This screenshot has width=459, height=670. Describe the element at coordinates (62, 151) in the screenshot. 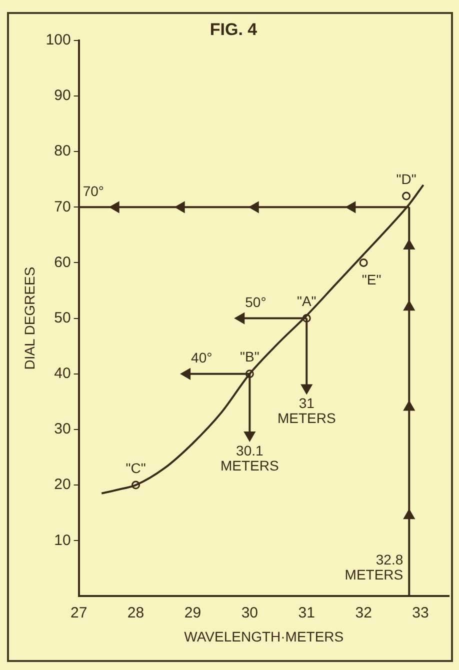

I see `y-tick-label: 80` at that location.